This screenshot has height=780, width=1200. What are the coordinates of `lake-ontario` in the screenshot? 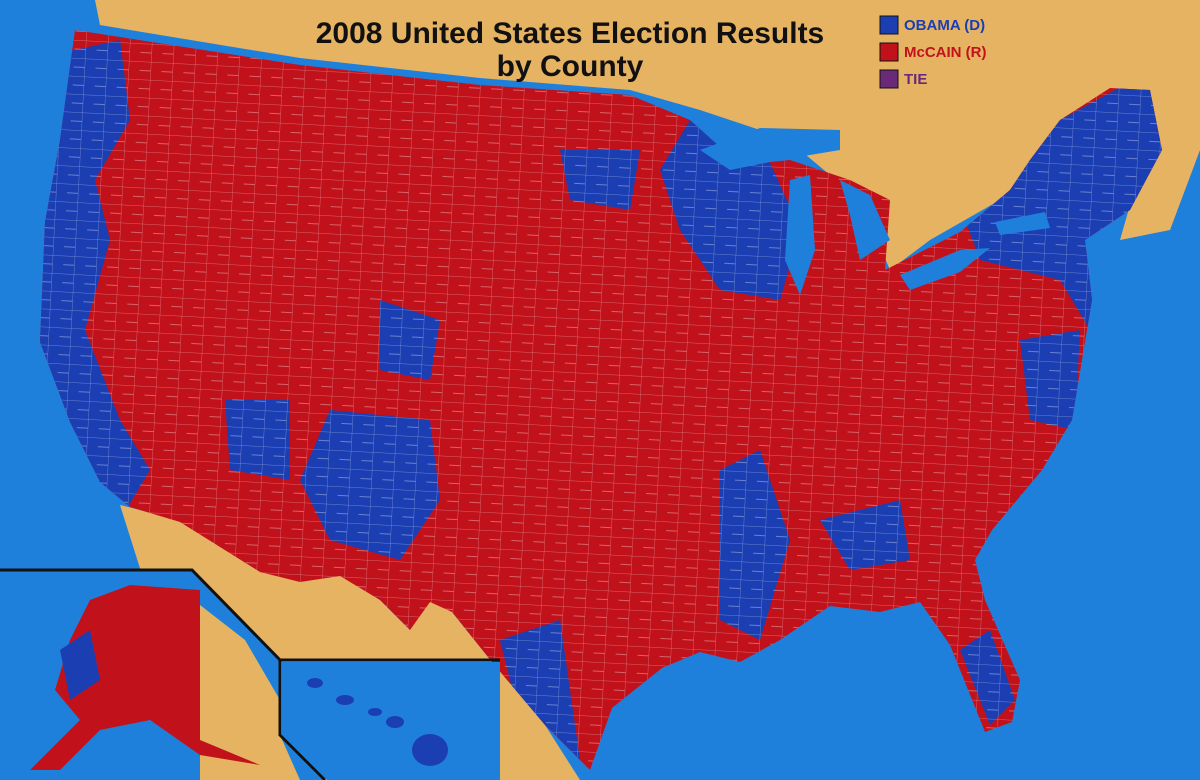 It's located at (1022, 223).